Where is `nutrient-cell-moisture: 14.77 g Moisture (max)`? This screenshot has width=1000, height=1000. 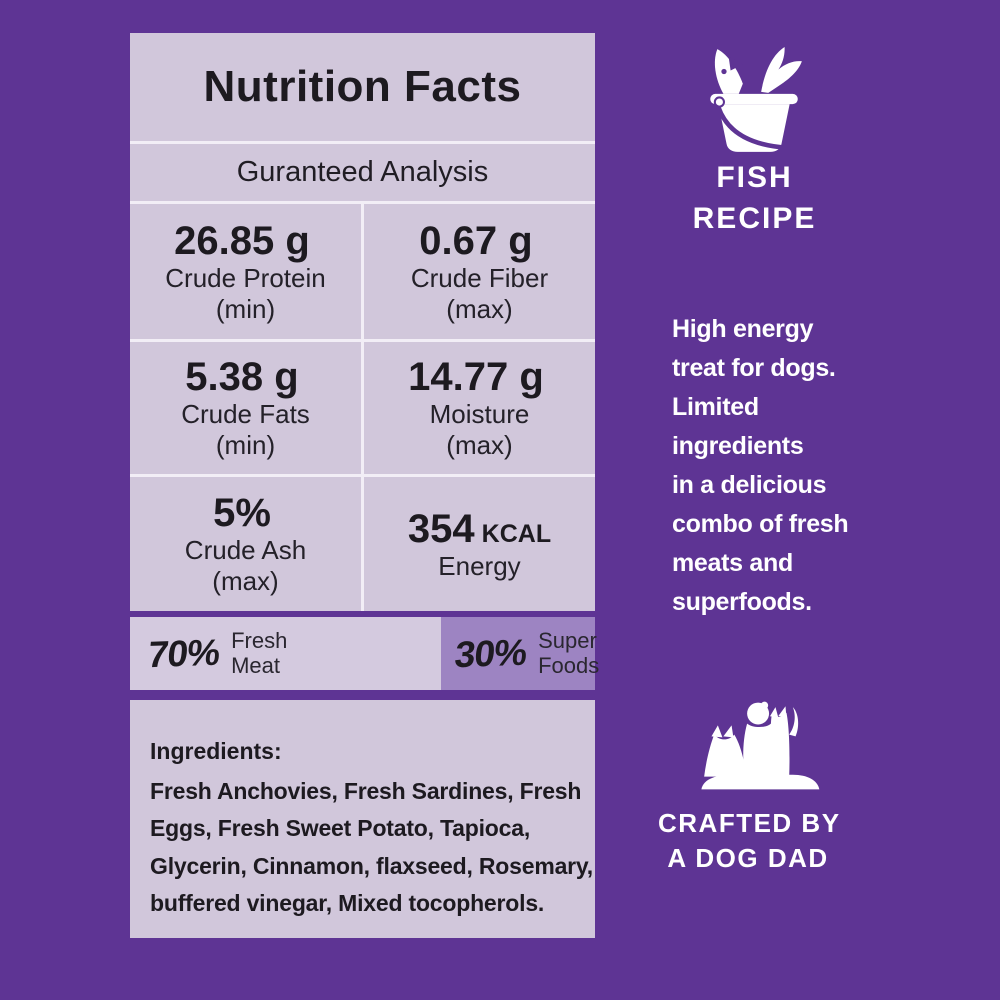 nutrient-cell-moisture: 14.77 g Moisture (max) is located at coordinates (479, 408).